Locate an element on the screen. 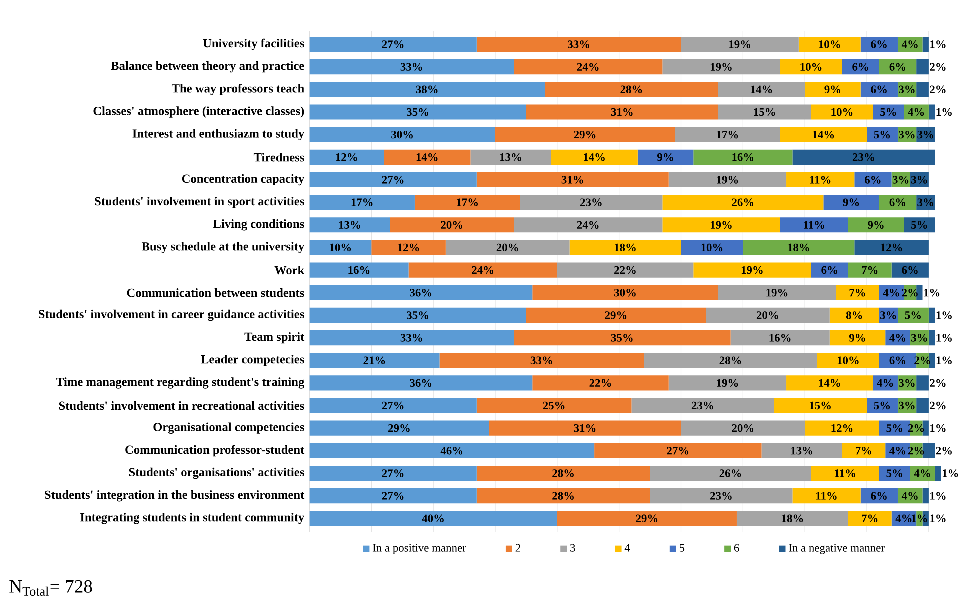 This screenshot has width=978, height=607. y-tick-label: Team spirit is located at coordinates (274, 338).